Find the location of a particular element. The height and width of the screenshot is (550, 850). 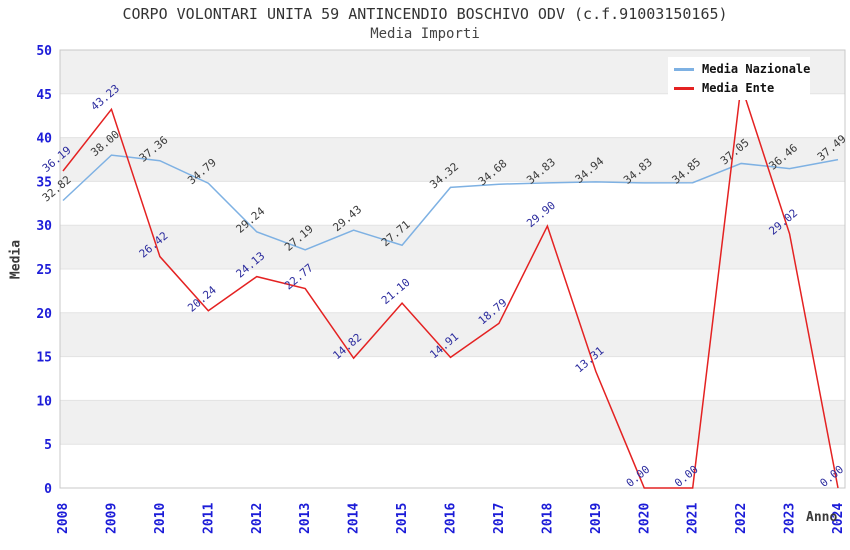

x-tick-label: 2008 is located at coordinates (63, 518).